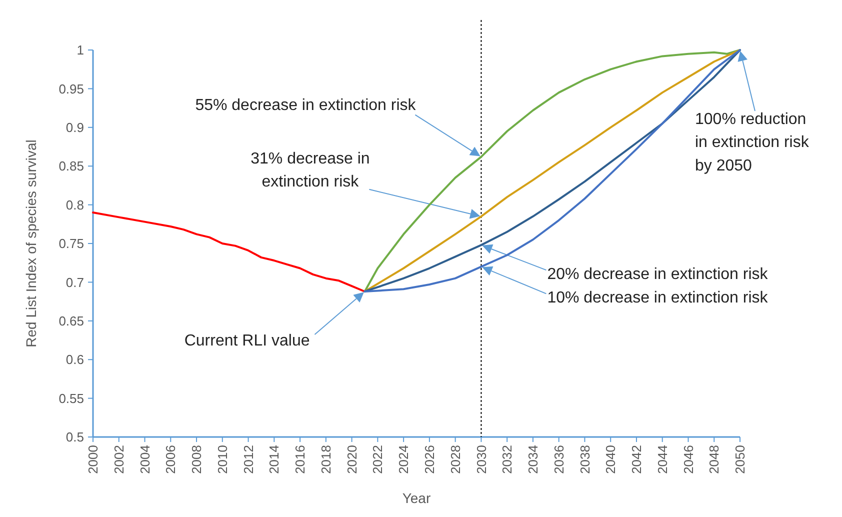  I want to click on y-tick-label: 1, so click(80, 50).